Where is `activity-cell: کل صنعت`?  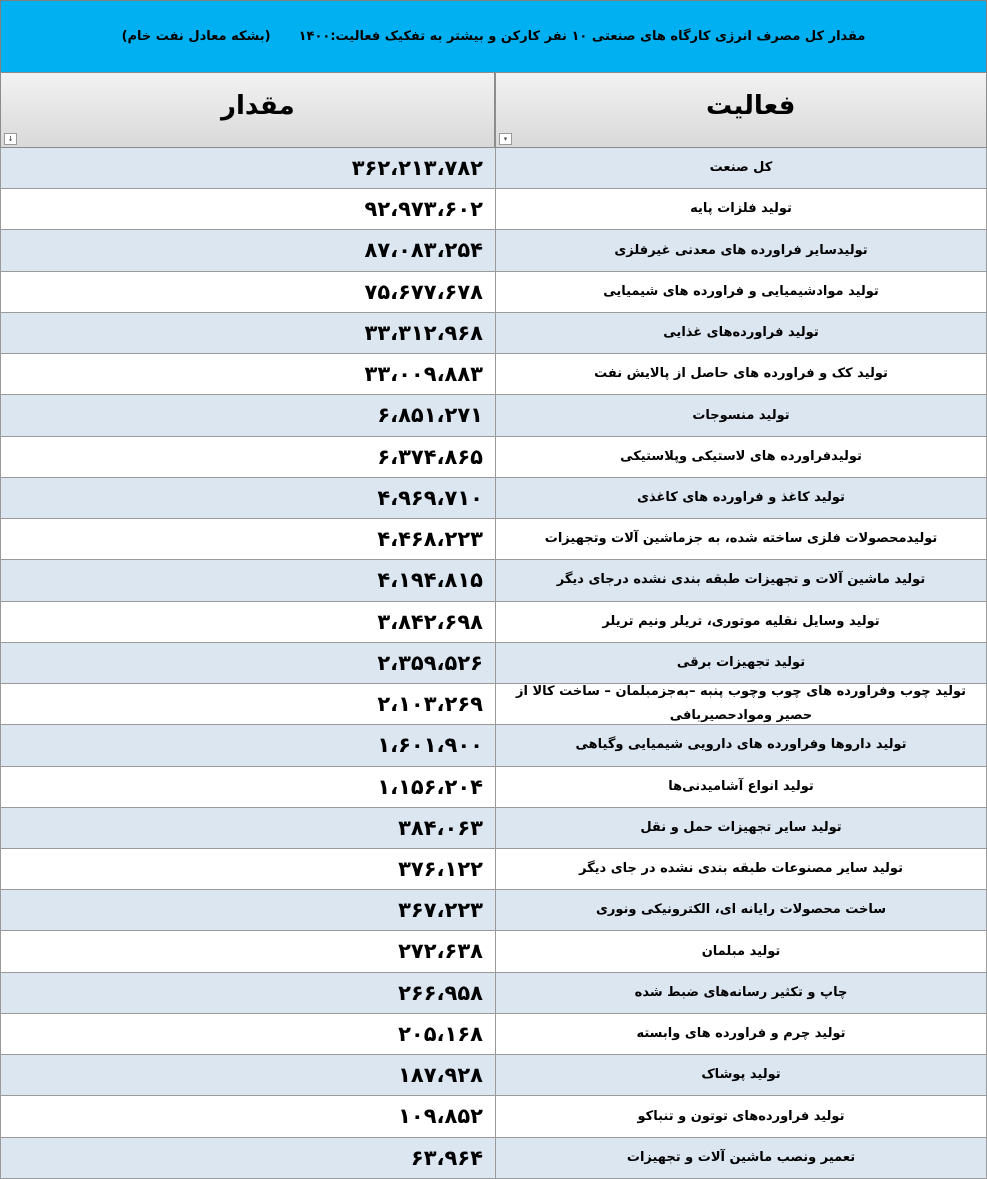
activity-cell: کل صنعت is located at coordinates (741, 169).